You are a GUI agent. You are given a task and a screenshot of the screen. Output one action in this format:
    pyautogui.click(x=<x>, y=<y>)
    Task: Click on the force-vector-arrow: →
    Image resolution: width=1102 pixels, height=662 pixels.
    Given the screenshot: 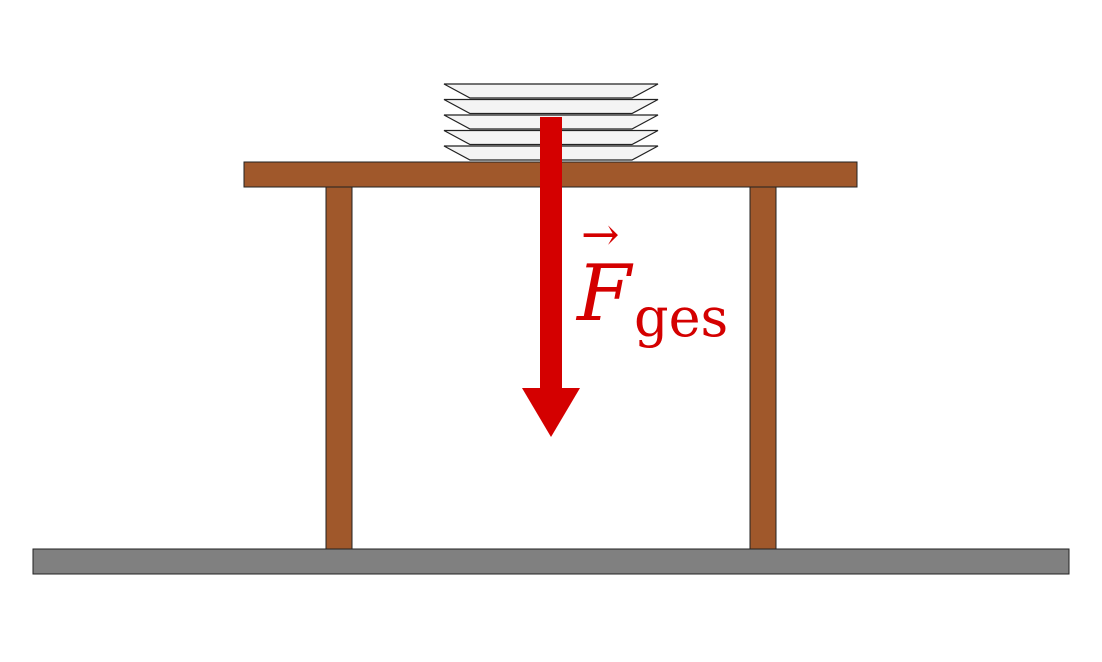 What is the action you would take?
    pyautogui.click(x=600, y=234)
    